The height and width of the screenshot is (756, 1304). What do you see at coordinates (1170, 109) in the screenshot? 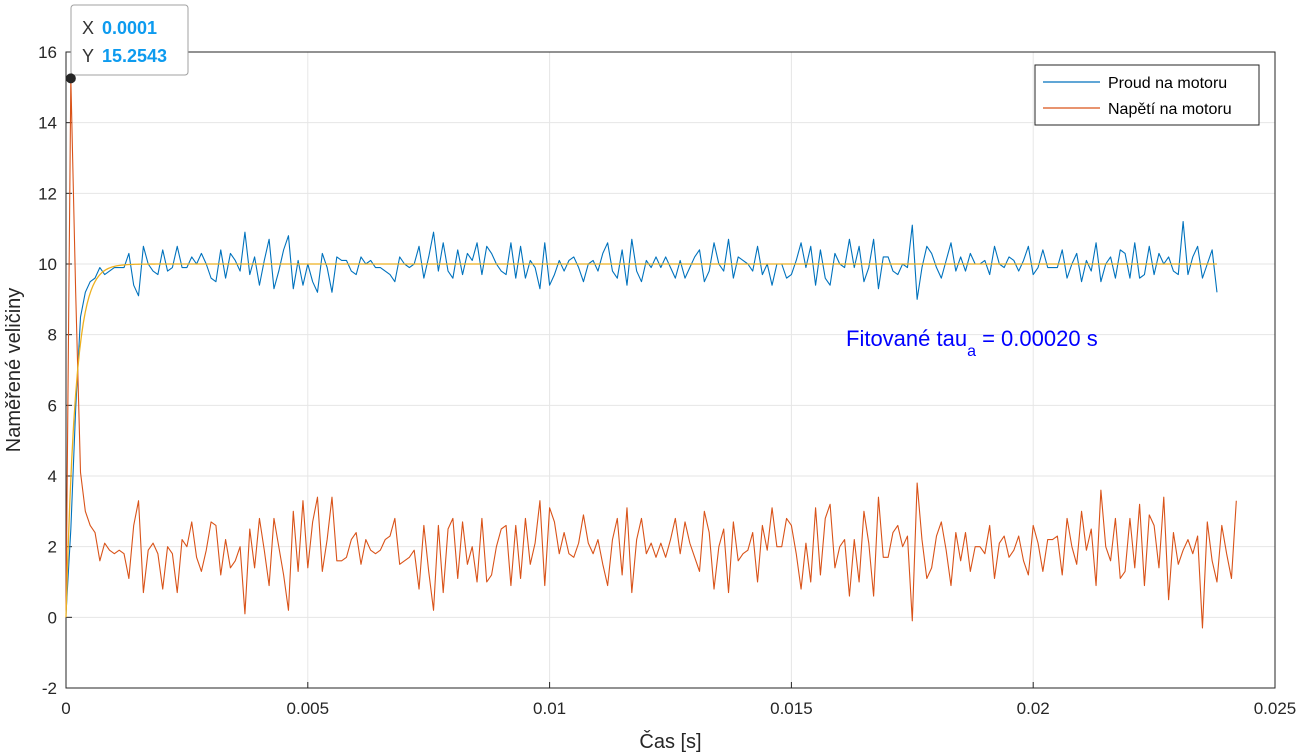
I see `legend-label-napeti: Napětí na motoru` at bounding box center [1170, 109].